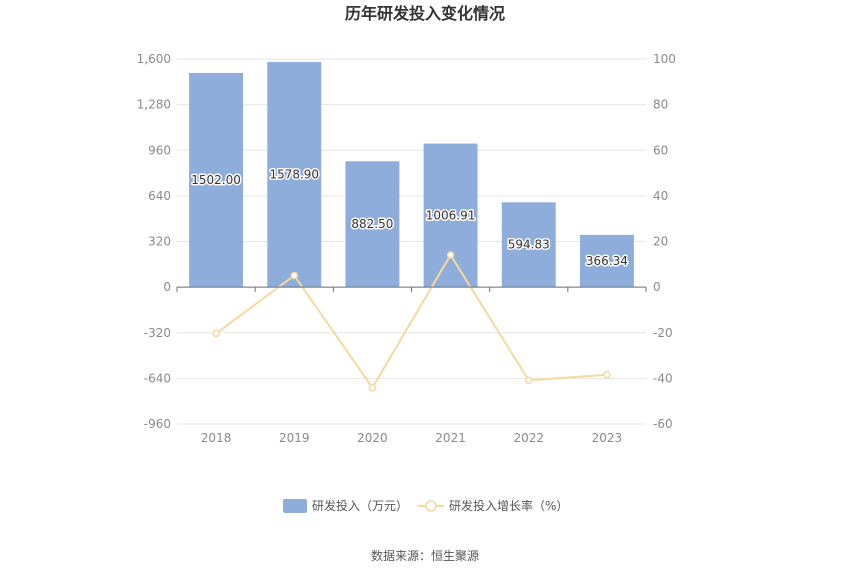 Image resolution: width=850 pixels, height=575 pixels. I want to click on legend: 研发投入（万元） 研发投入增长率（%）, so click(425, 505).